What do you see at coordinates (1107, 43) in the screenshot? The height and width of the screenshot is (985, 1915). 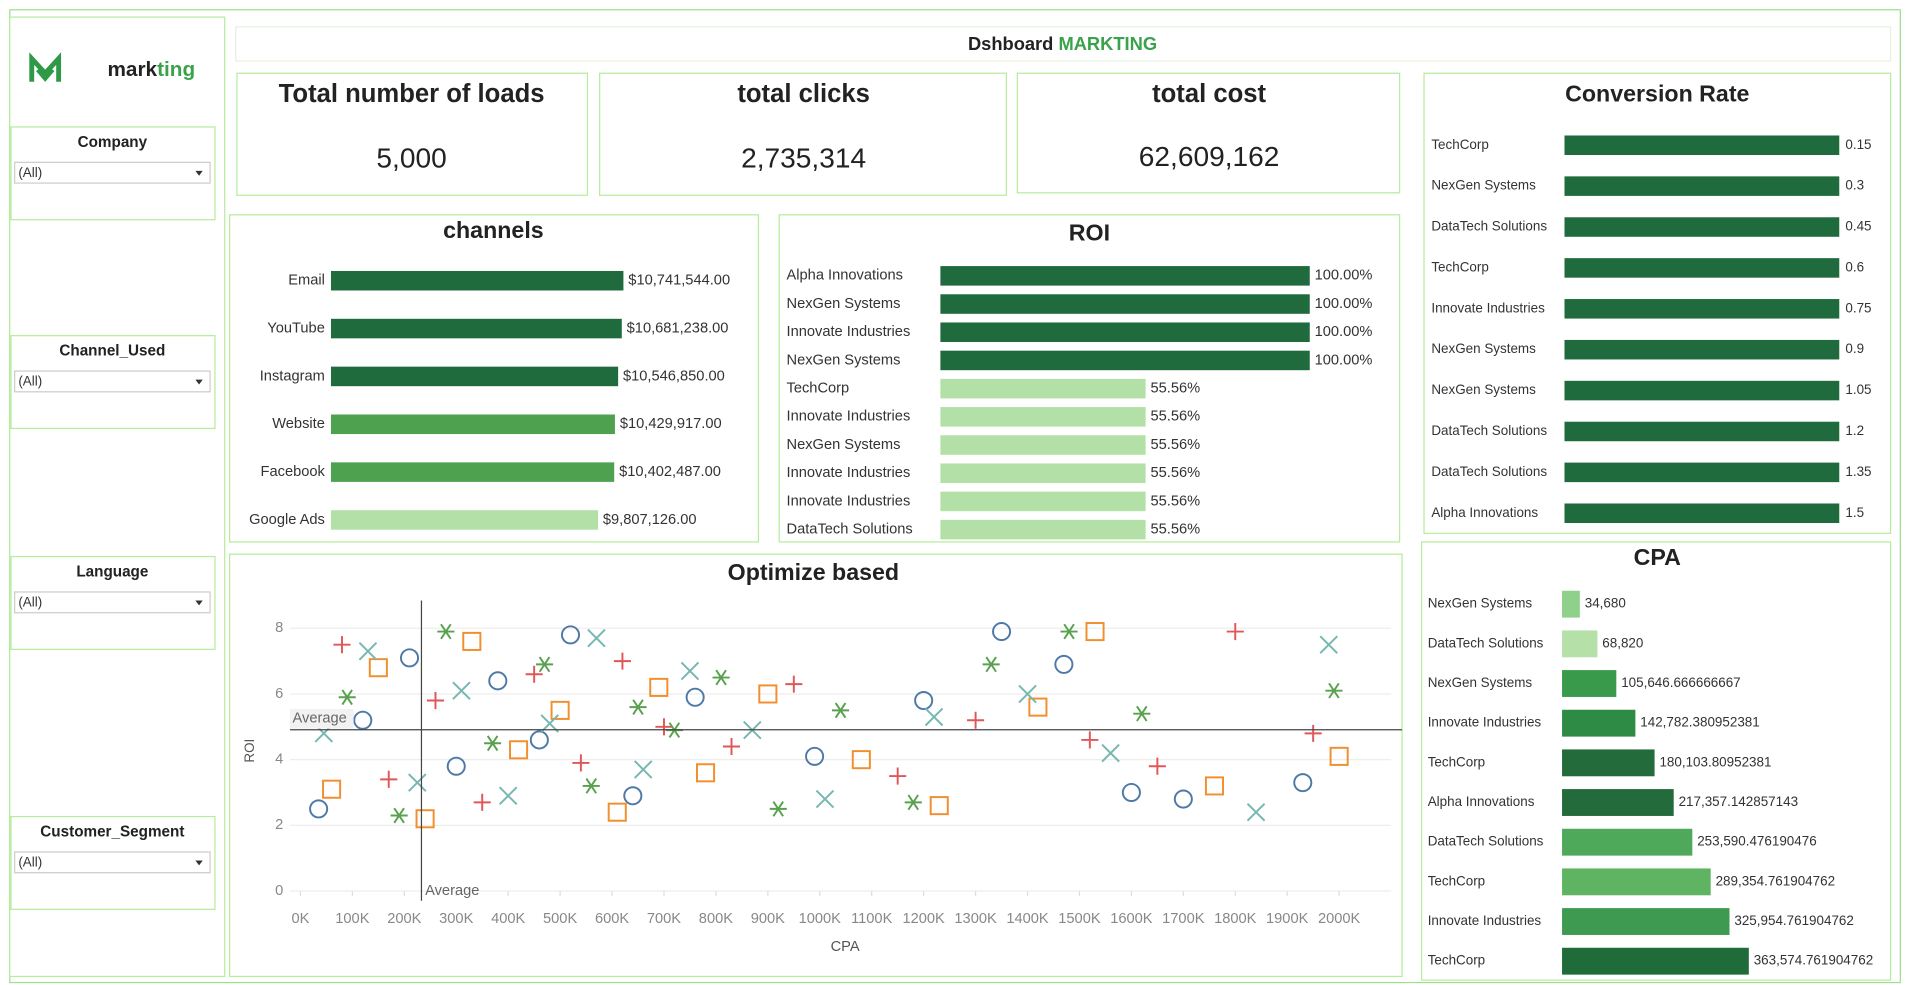 I see `header-title-highlight: MARKTING` at bounding box center [1107, 43].